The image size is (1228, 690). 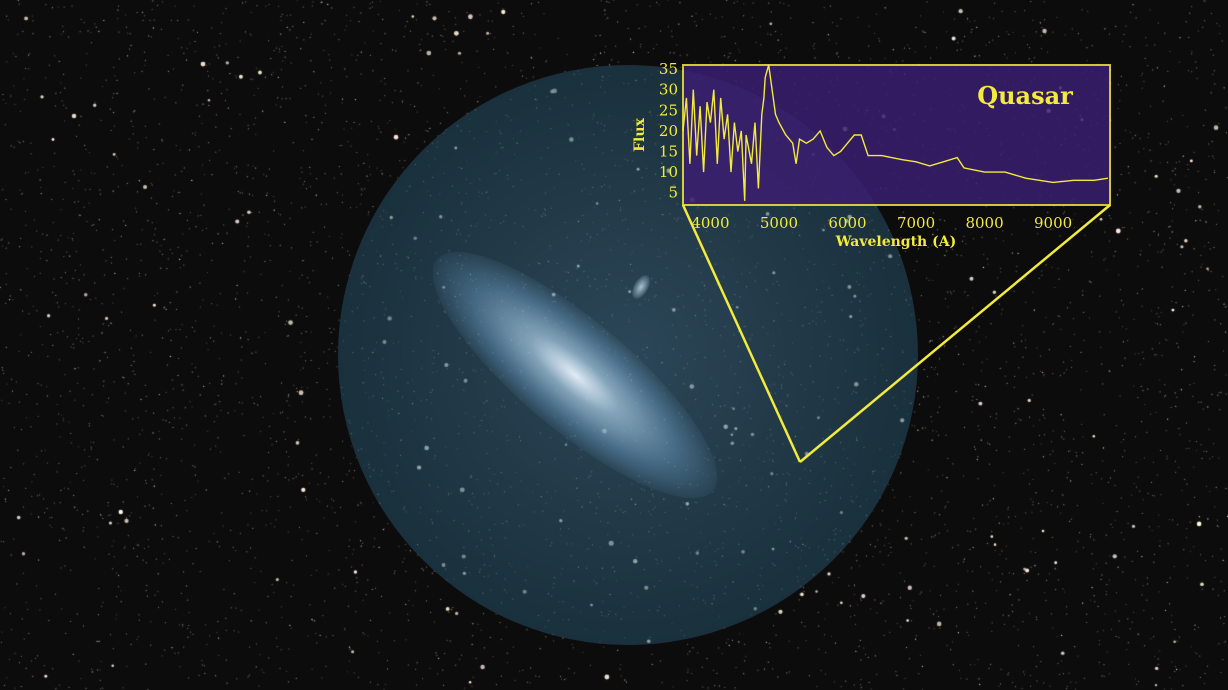 What do you see at coordinates (1025, 95) in the screenshot?
I see `chart-title: Quasar` at bounding box center [1025, 95].